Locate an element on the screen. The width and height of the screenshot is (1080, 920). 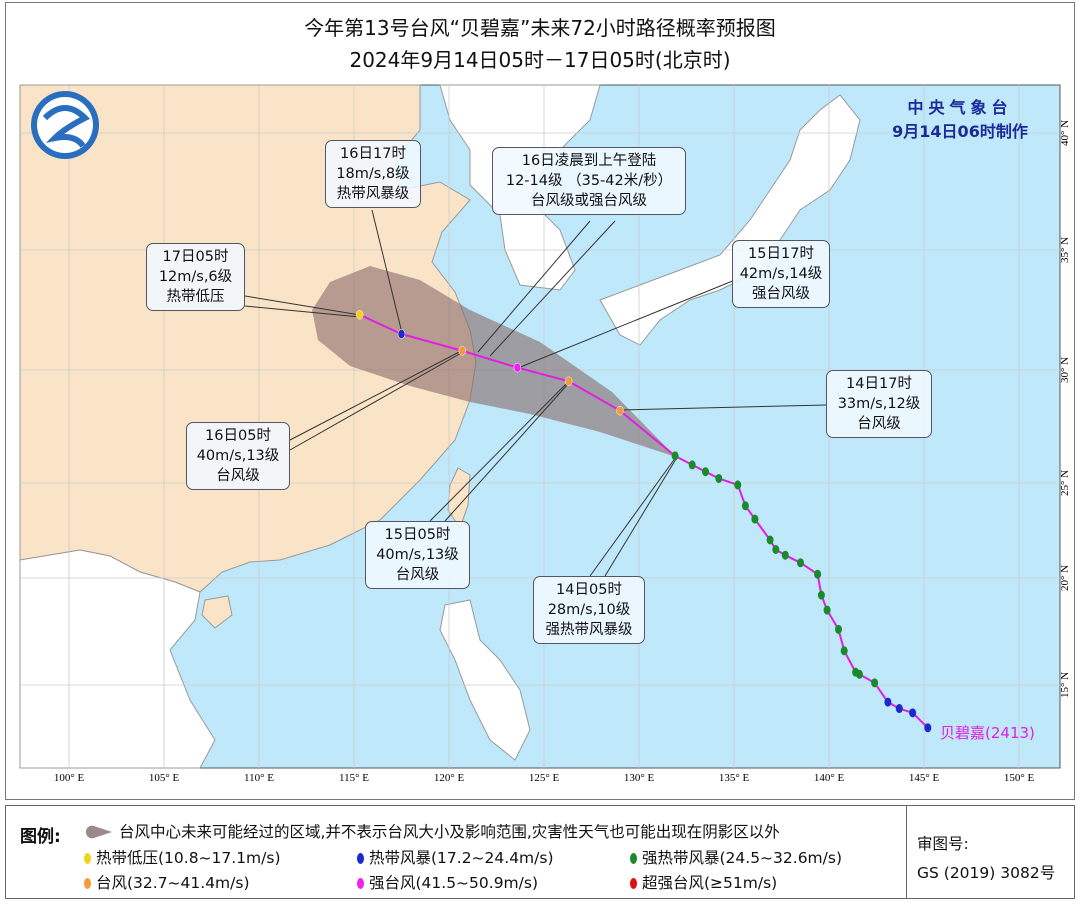
agency-name: 中央气象台 is located at coordinates (960, 107).